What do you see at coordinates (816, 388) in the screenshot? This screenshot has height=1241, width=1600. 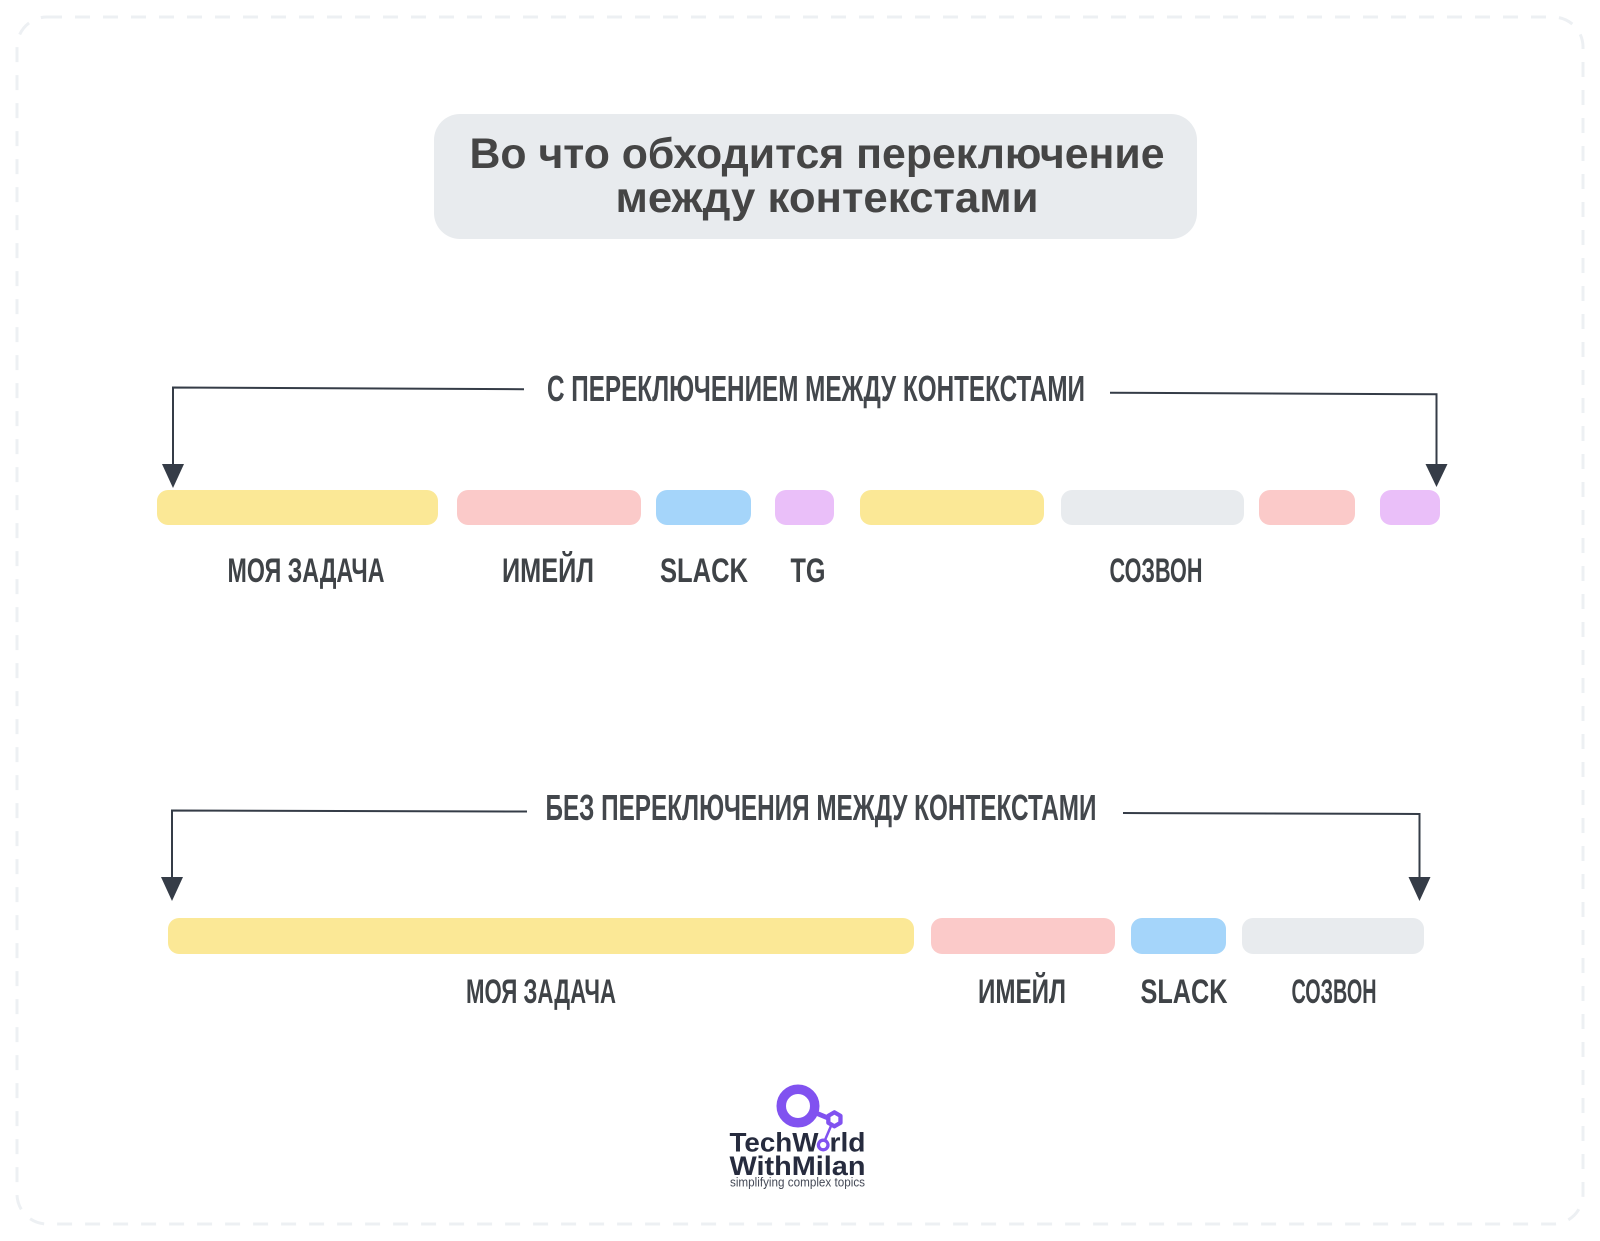 I see `svg-text:С ПЕРЕКЛЮЧЕНИЕМ МЕЖДУ КОНТЕКСТ: С ПЕРЕКЛЮЧЕНИЕМ МЕЖДУ КОНТЕКСТАМИ` at bounding box center [816, 388].